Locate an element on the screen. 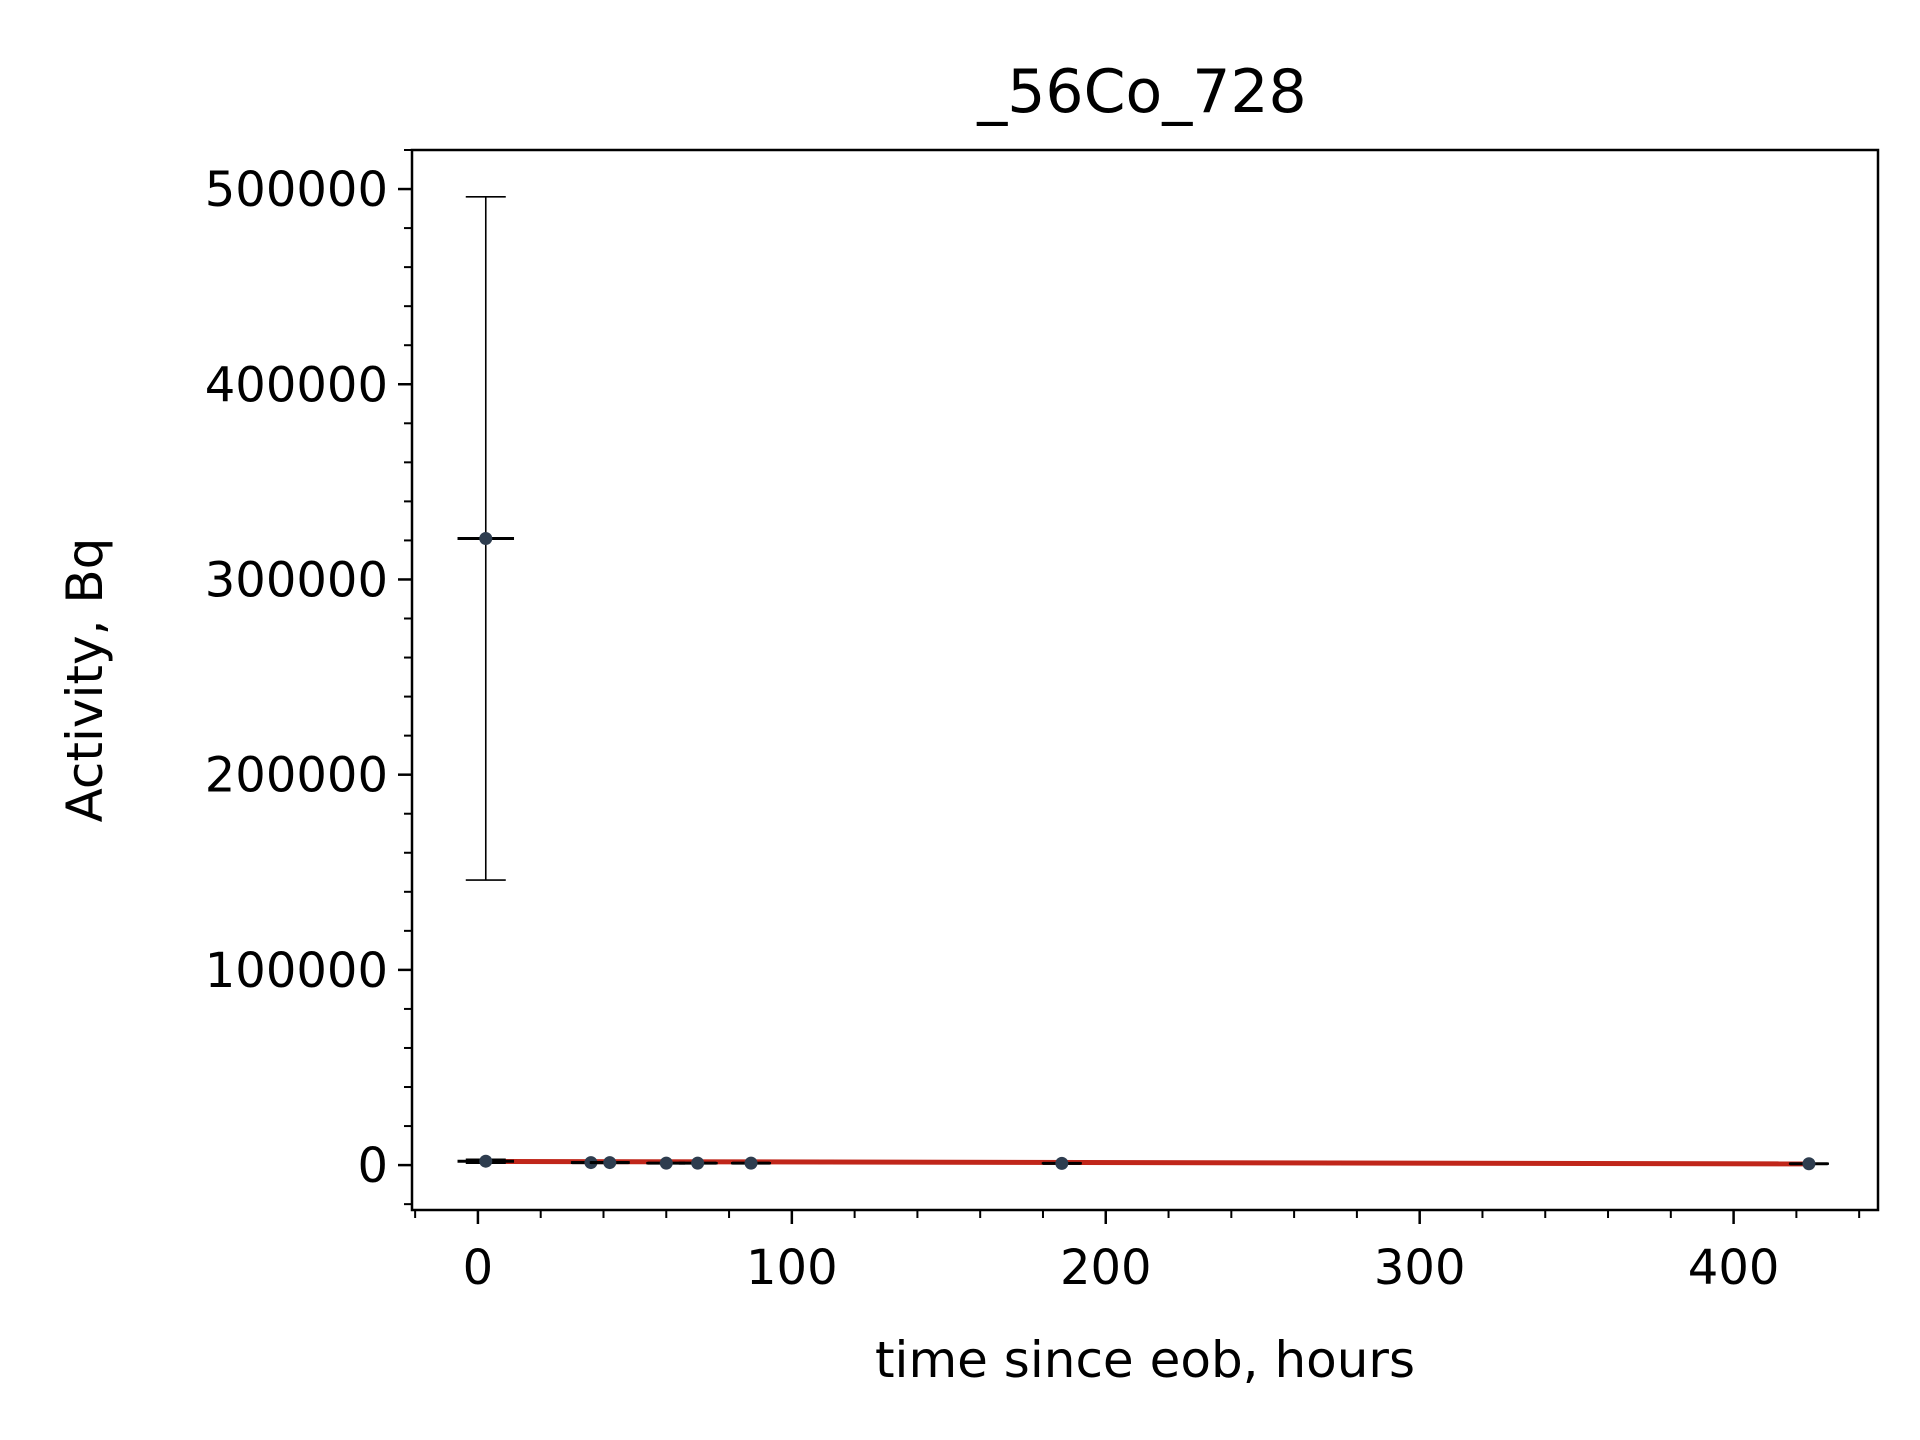 This screenshot has height=1440, width=1920. y-tick-label: 500000 is located at coordinates (296, 190).